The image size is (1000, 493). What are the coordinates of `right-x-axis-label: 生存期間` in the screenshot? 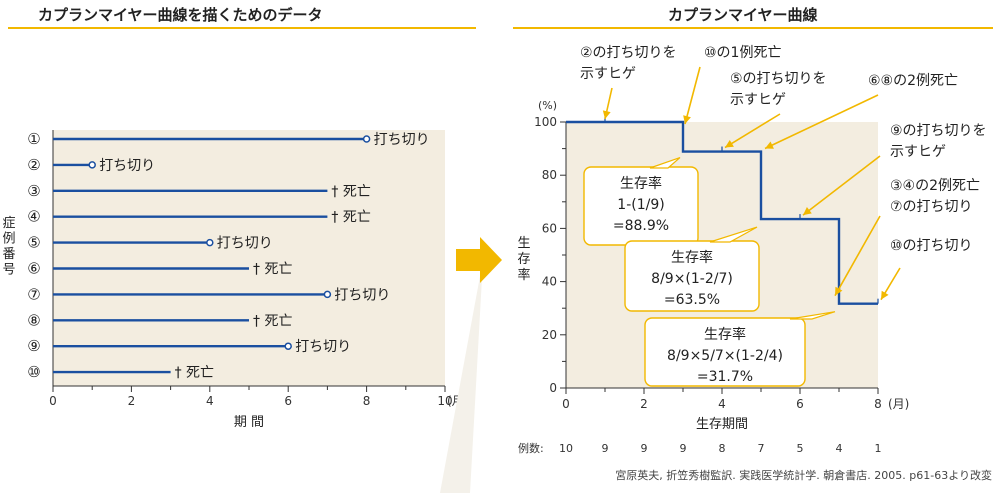 It's located at (722, 424).